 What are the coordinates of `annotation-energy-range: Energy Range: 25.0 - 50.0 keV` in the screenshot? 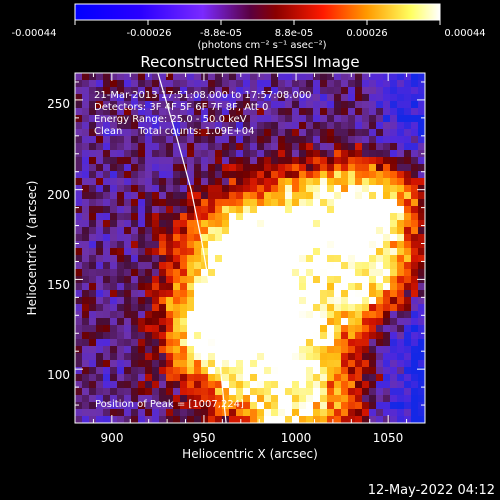 It's located at (170, 119).